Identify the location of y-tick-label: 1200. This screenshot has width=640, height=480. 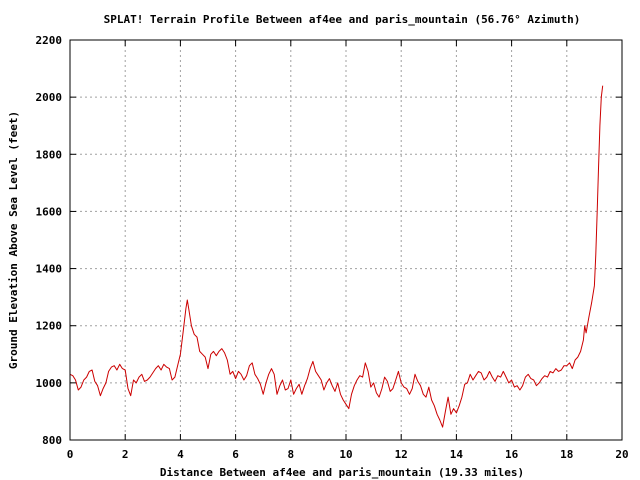
(49, 326).